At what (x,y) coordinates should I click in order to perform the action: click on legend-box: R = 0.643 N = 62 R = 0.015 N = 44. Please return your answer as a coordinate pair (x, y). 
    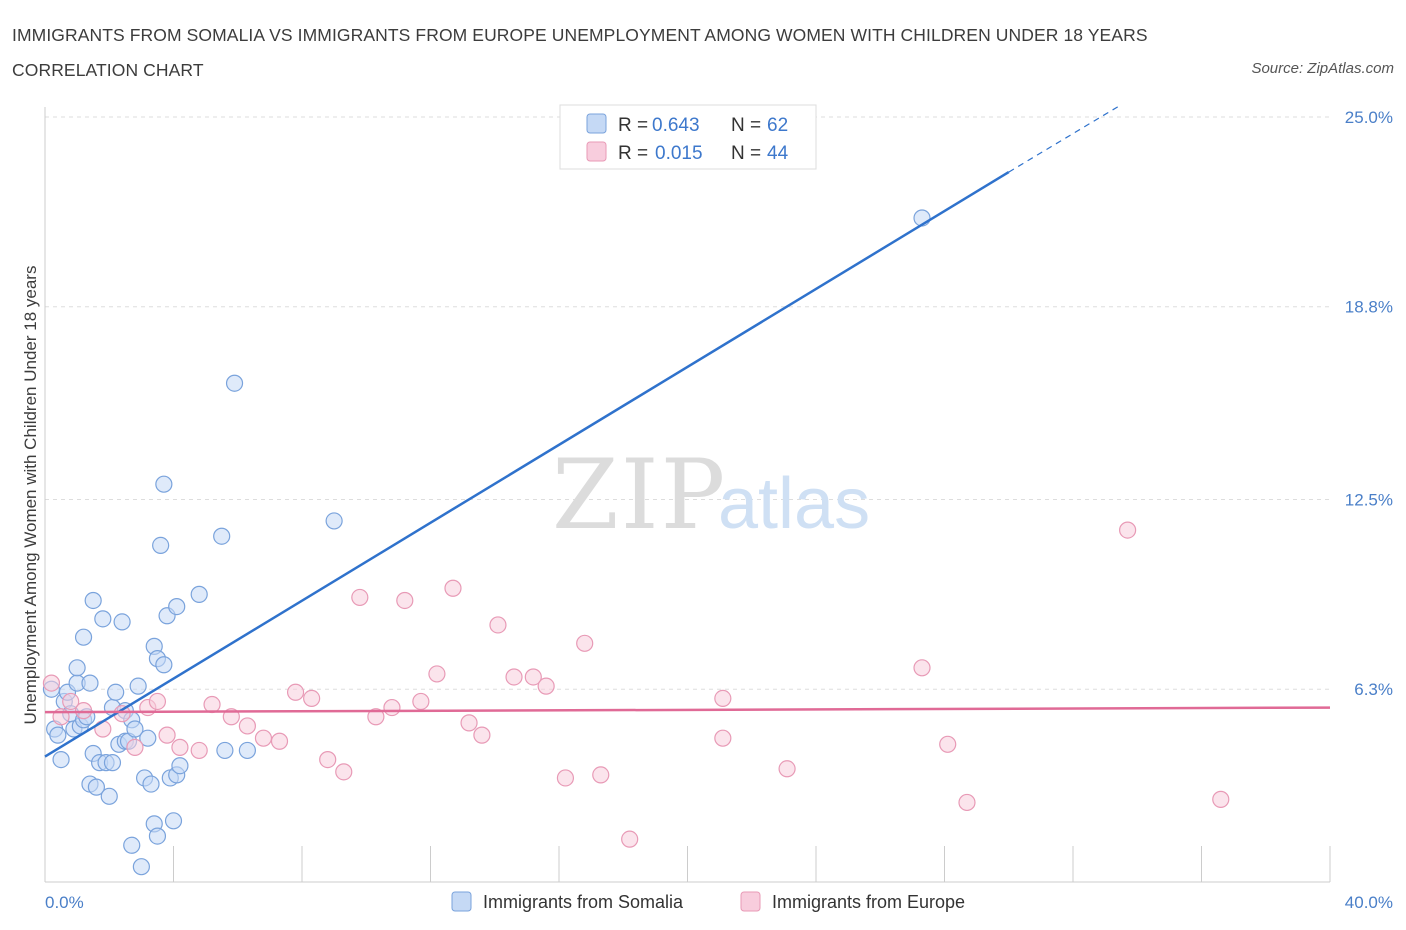
    Looking at the image, I should click on (688, 137).